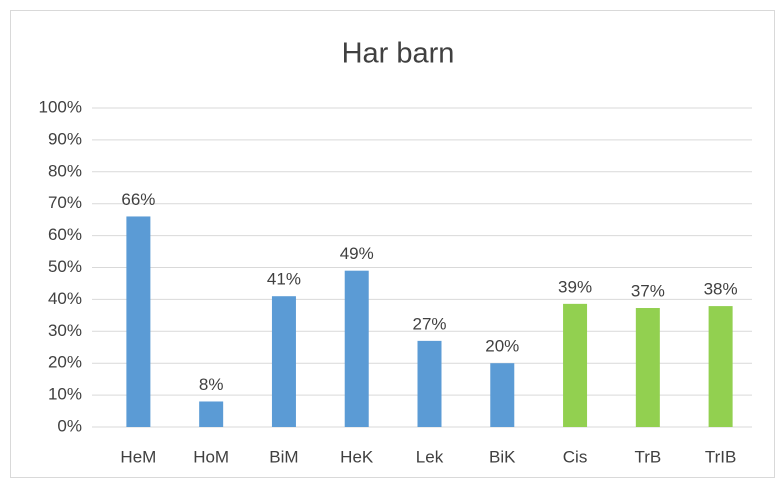 The width and height of the screenshot is (777, 480). I want to click on y-tick-label: 50%, so click(65, 266).